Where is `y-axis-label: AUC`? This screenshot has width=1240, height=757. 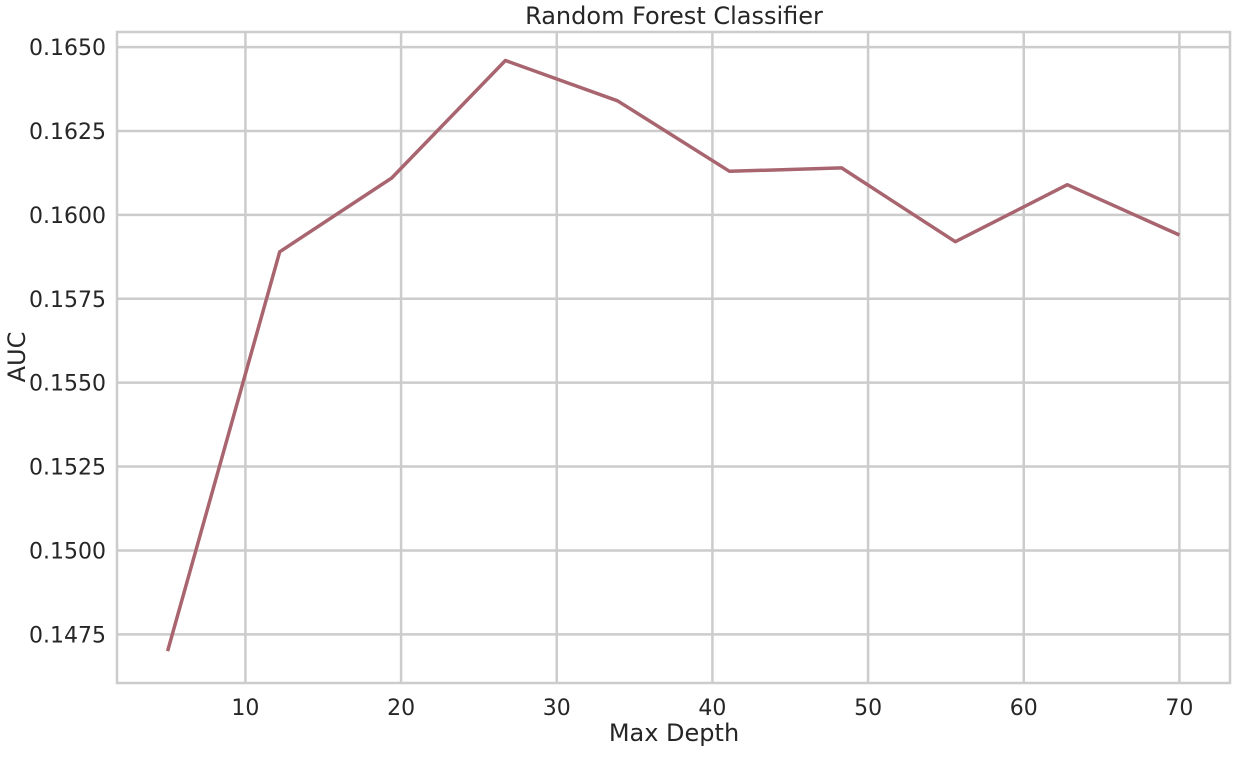 y-axis-label: AUC is located at coordinates (17, 357).